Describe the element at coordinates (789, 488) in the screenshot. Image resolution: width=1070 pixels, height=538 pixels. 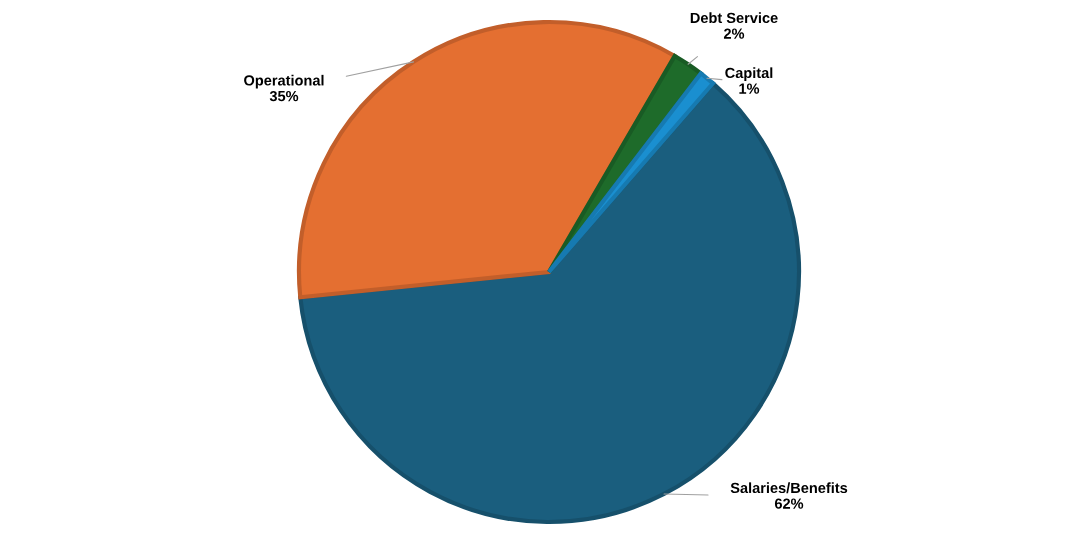
I see `slice-label: Salaries/Benefits` at that location.